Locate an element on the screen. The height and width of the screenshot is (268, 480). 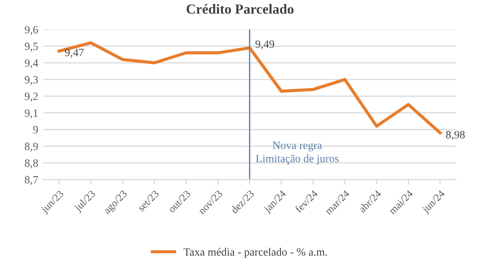
y-tick-label: 9,2 is located at coordinates (31, 97).